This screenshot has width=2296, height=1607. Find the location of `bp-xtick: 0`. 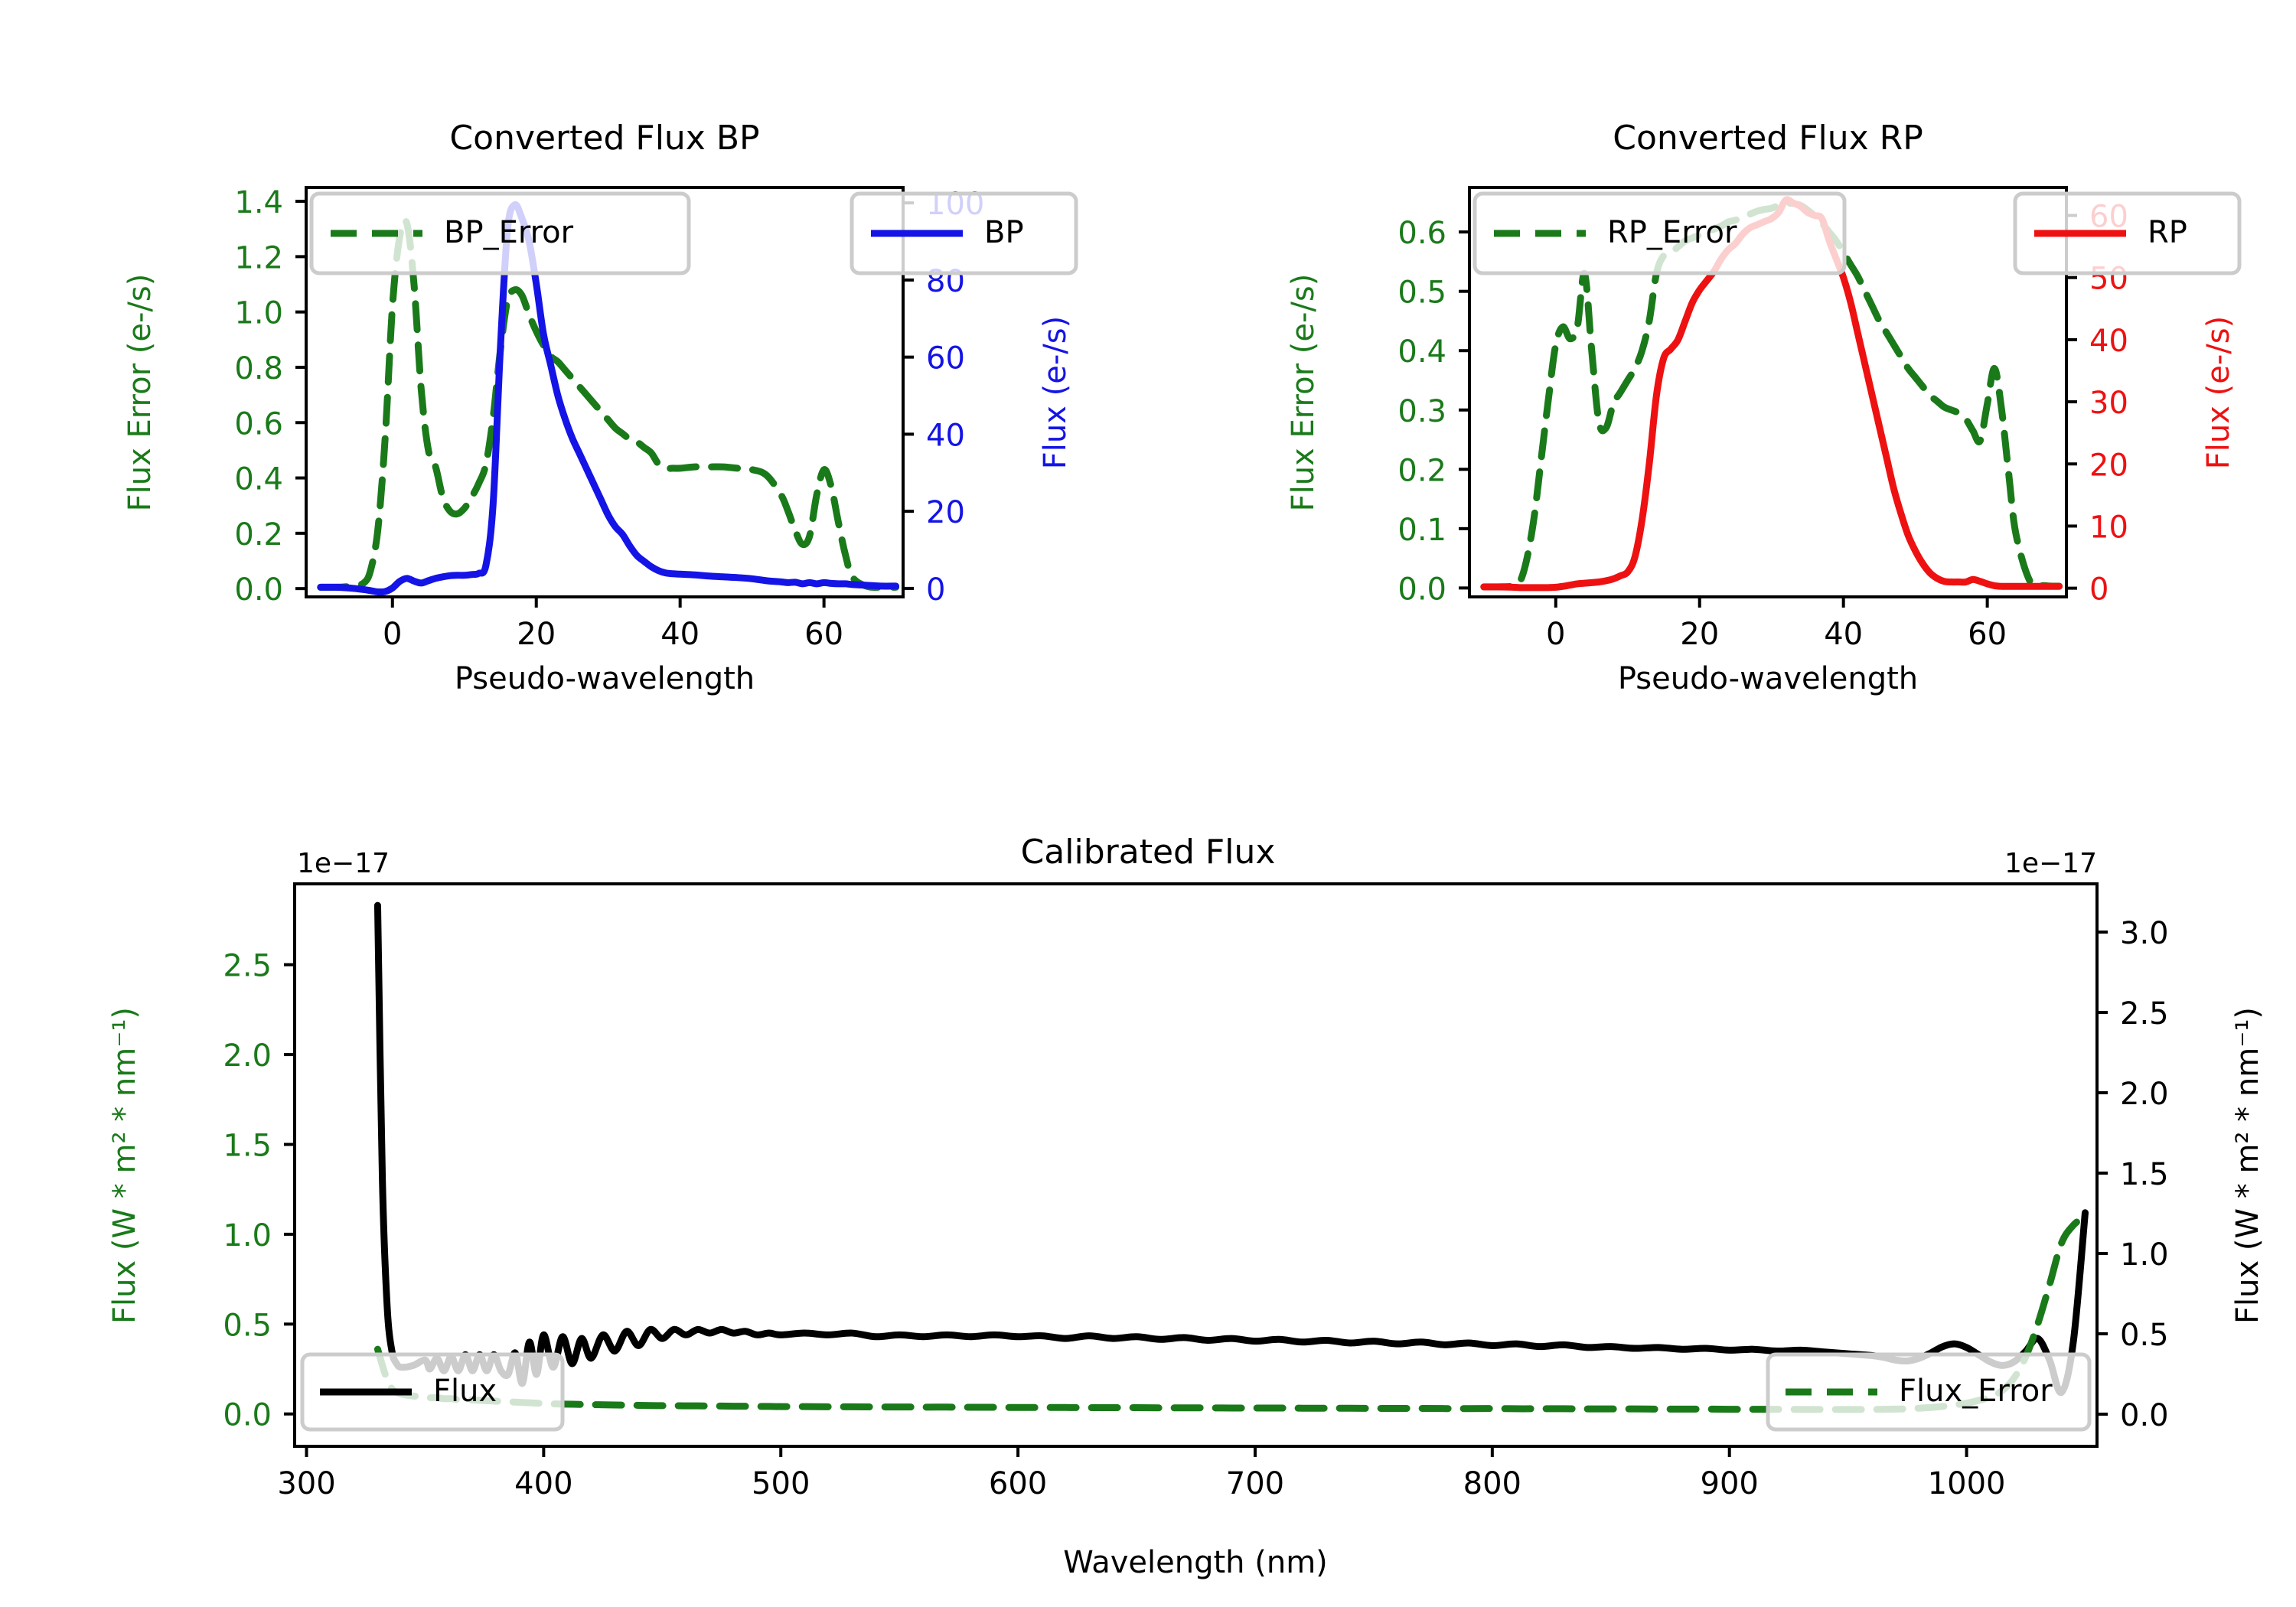

bp-xtick: 0 is located at coordinates (392, 634).